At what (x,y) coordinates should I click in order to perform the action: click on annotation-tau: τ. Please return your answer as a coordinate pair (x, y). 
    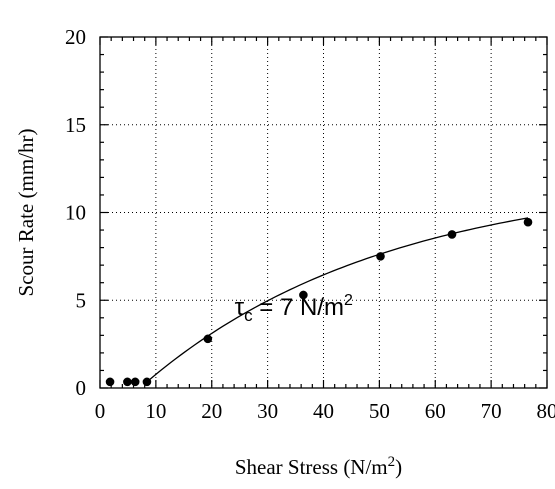
    Looking at the image, I should click on (240, 307).